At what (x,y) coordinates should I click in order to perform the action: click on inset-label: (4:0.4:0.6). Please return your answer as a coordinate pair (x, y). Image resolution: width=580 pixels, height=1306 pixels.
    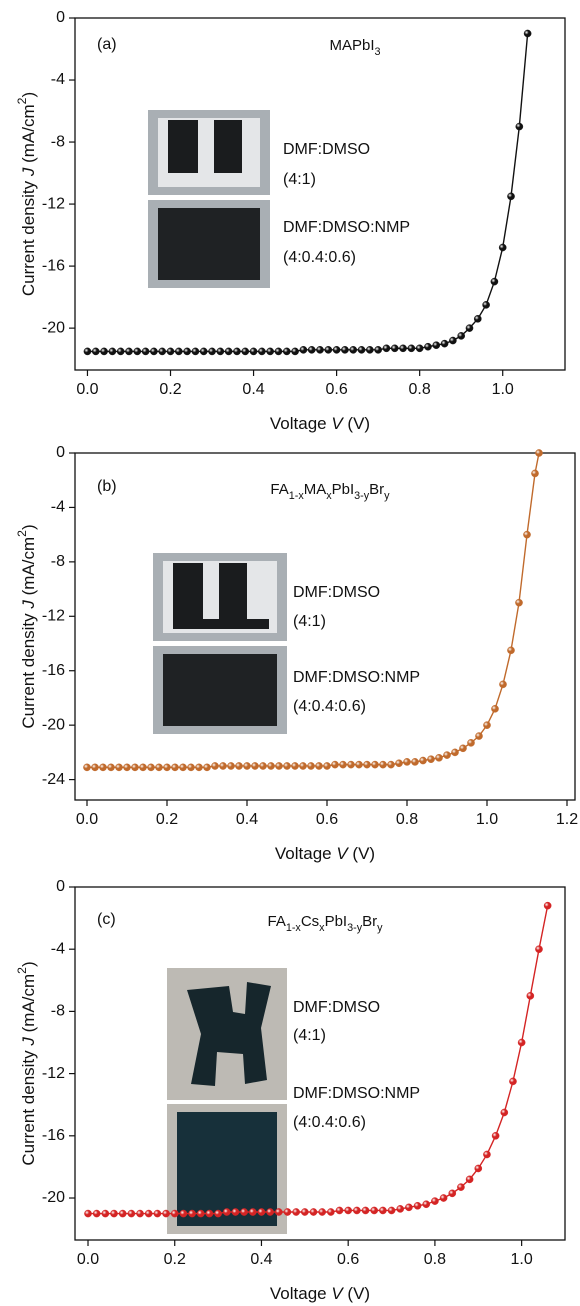
    Looking at the image, I should click on (319, 257).